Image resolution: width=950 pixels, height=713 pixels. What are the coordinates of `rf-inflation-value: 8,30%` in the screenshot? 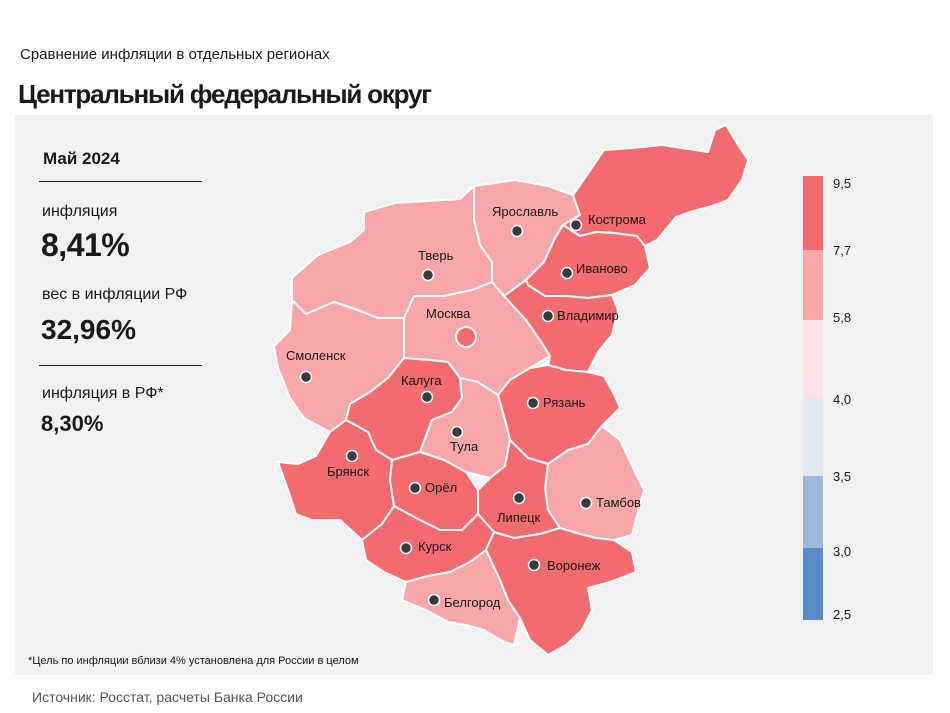 It's located at (72, 423).